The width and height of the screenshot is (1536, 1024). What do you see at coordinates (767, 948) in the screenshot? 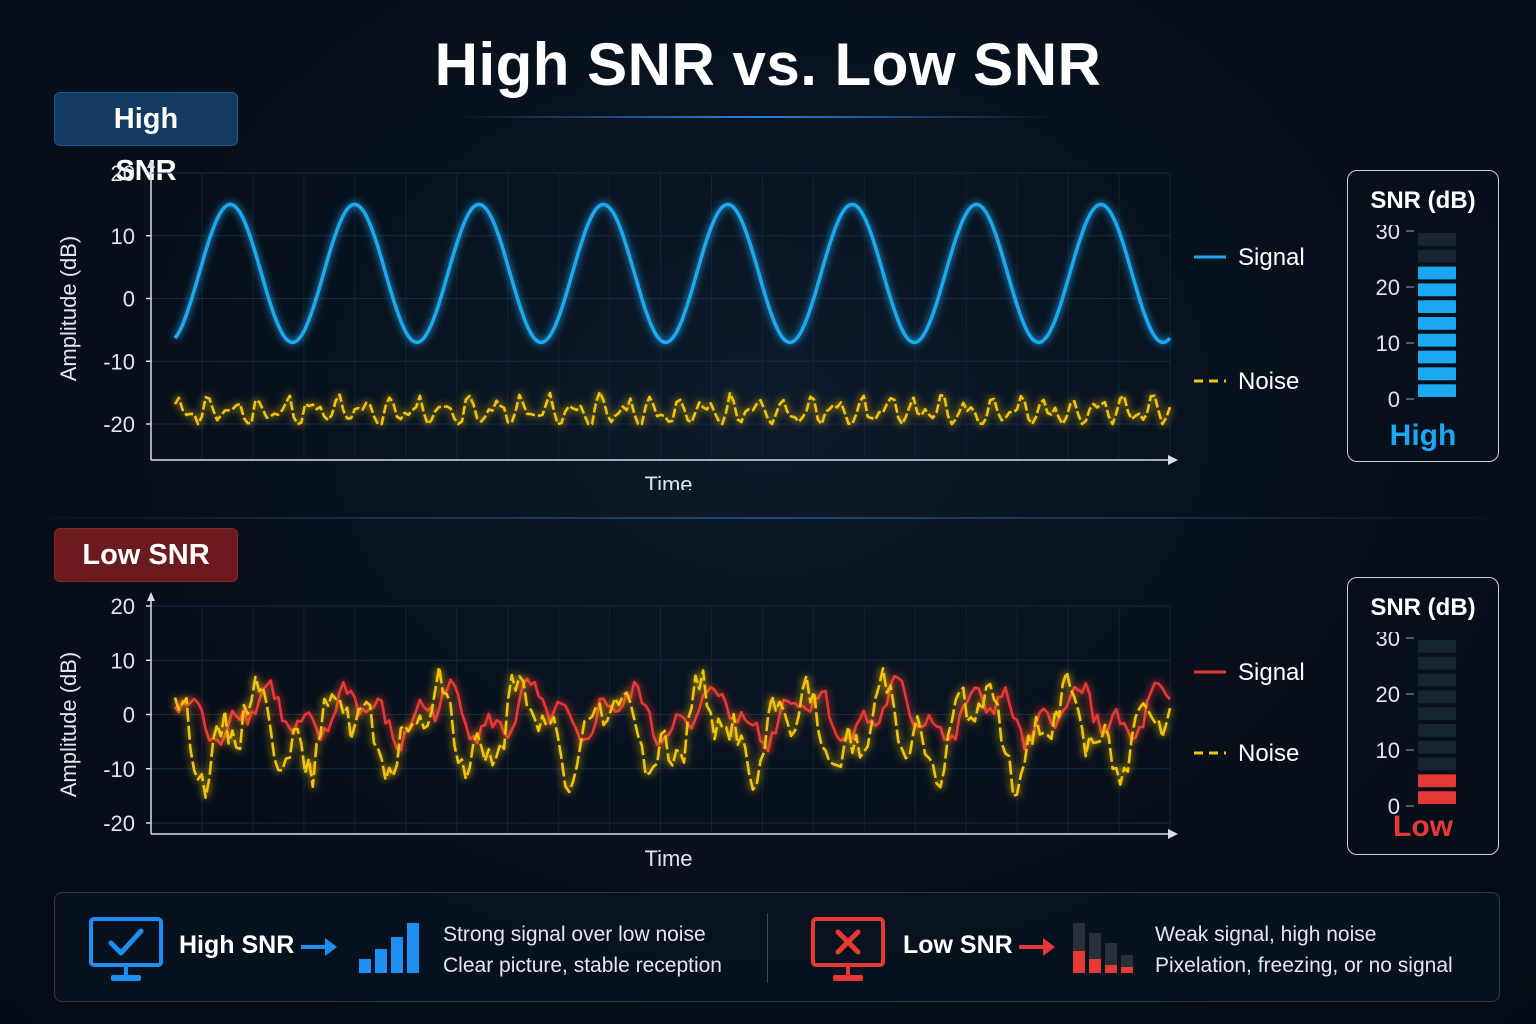
I see `summary-divider` at bounding box center [767, 948].